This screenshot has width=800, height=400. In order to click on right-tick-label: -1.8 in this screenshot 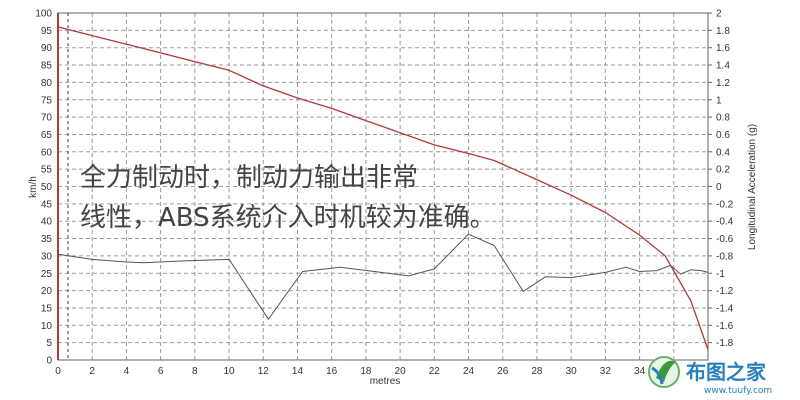, I will do `click(725, 343)`.